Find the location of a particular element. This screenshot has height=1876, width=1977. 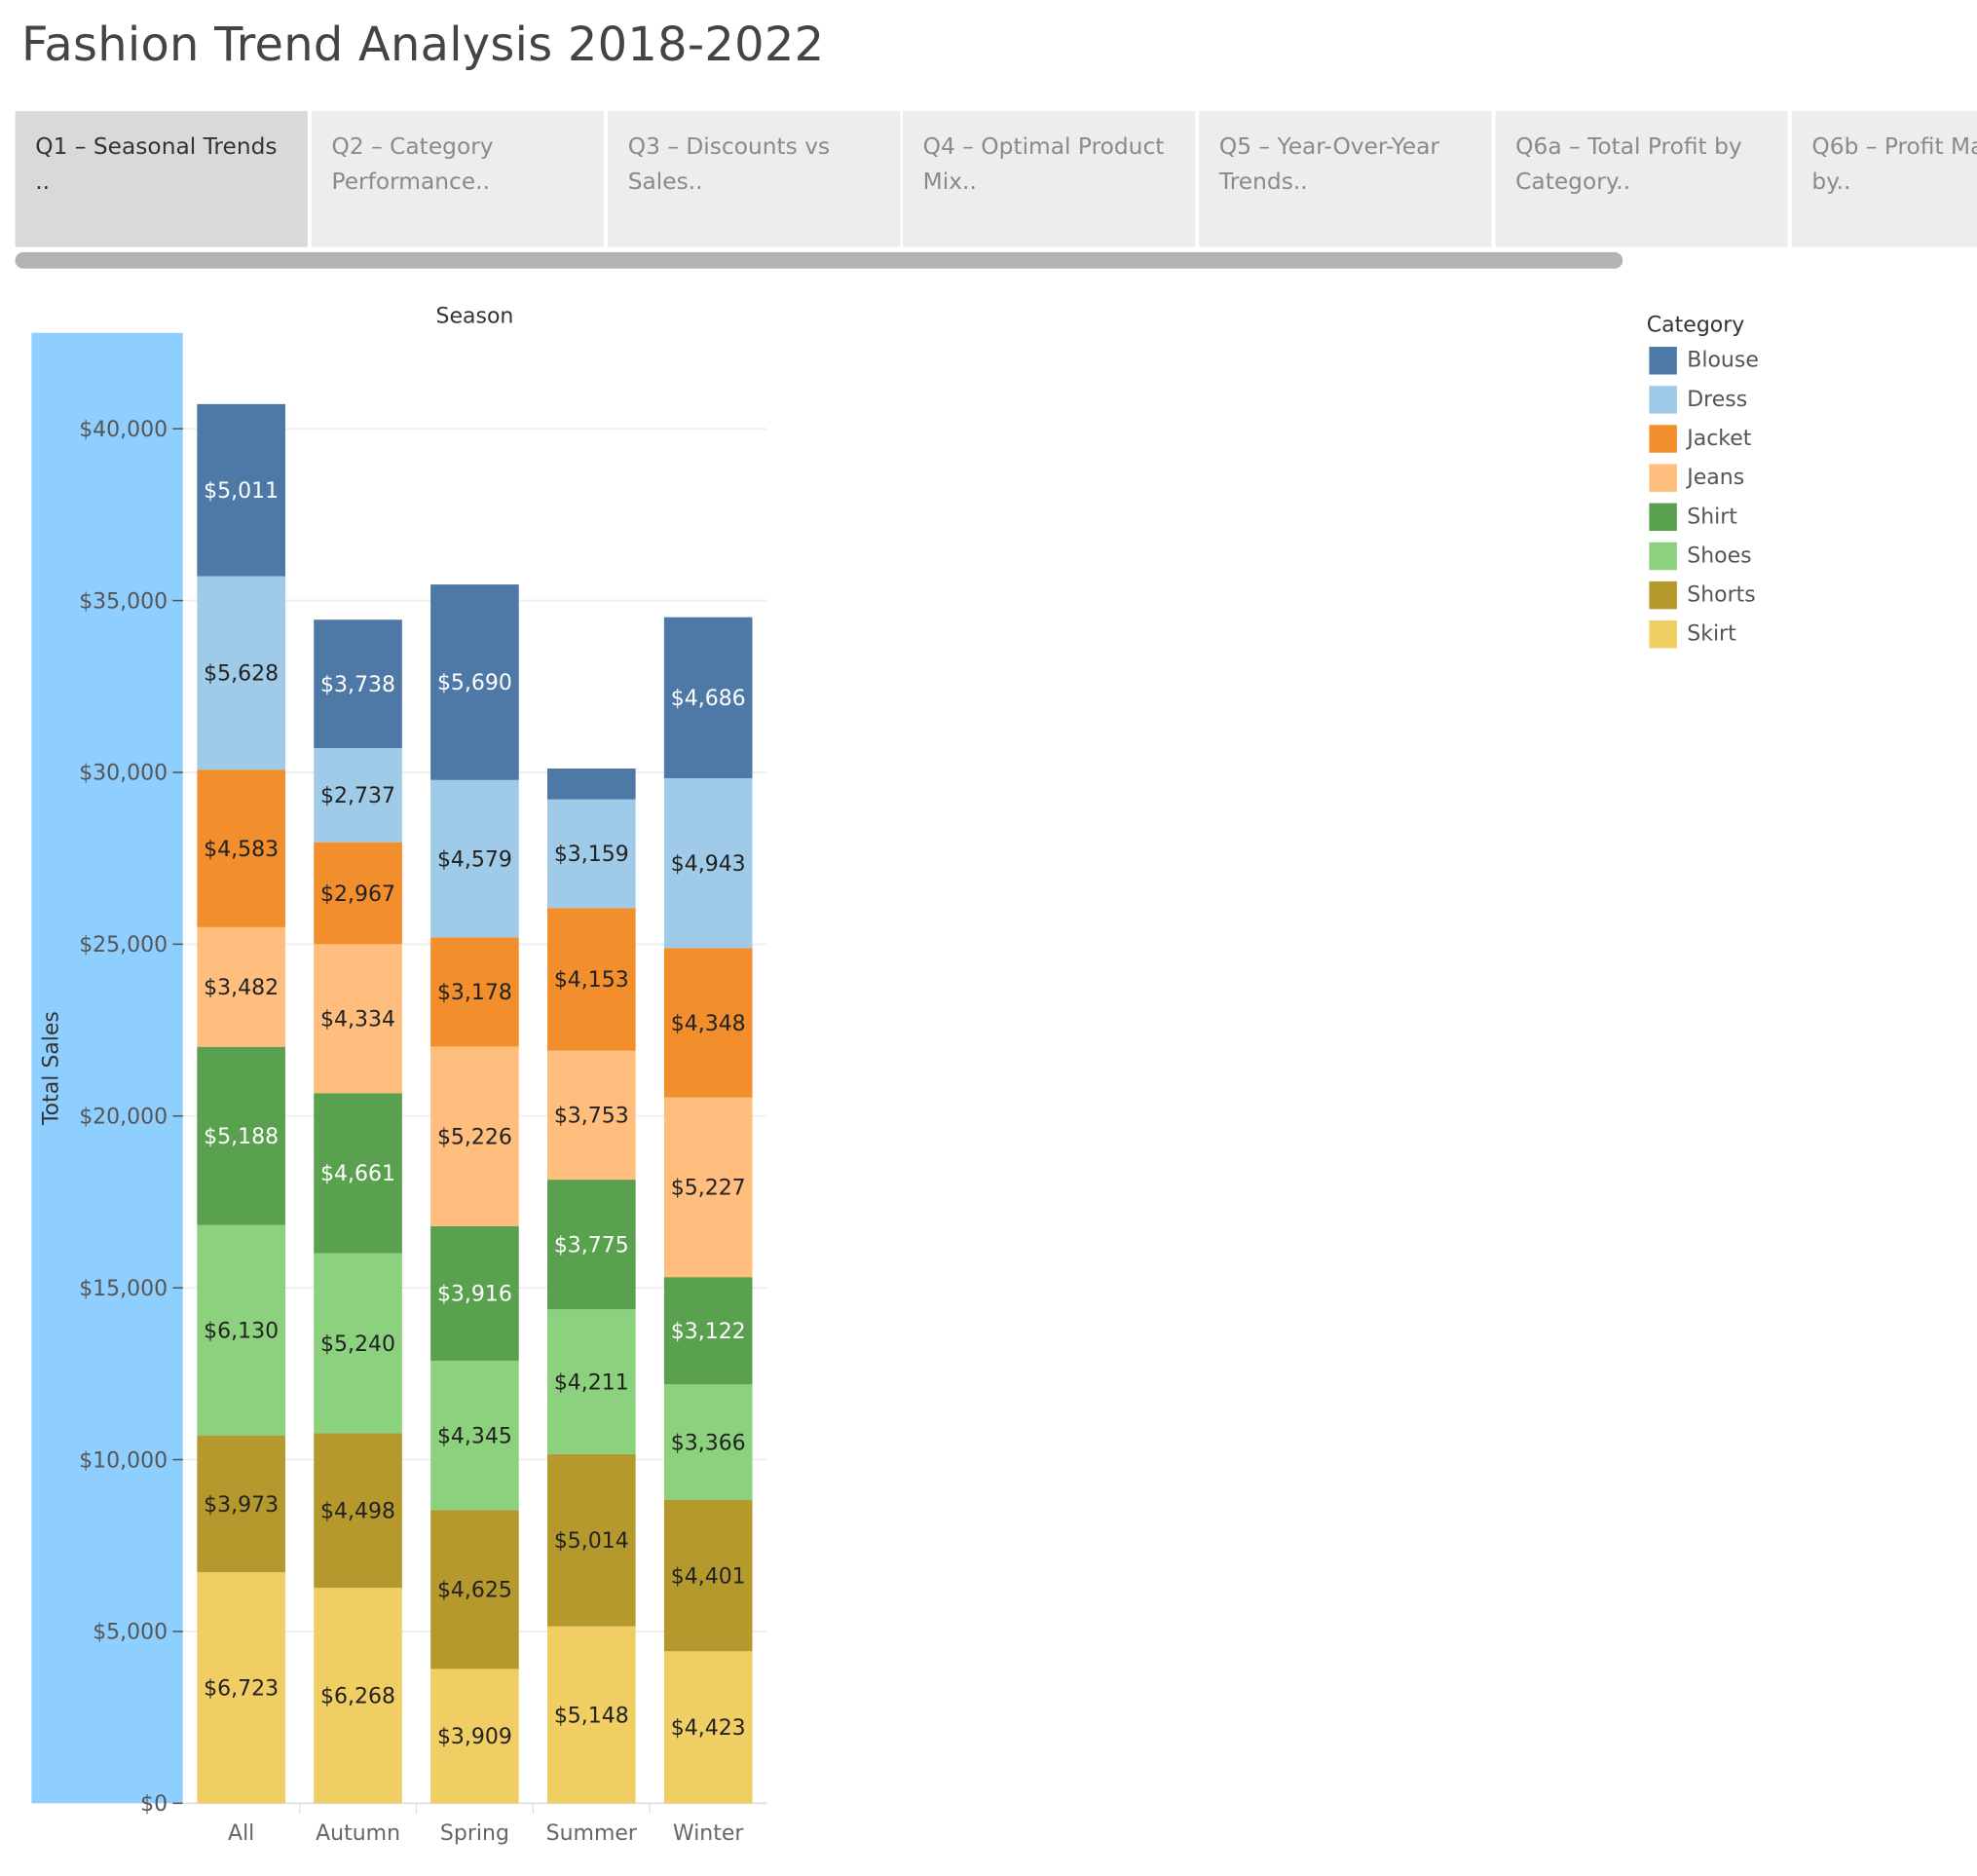

bar-segment-spring-jacket is located at coordinates (475, 992).